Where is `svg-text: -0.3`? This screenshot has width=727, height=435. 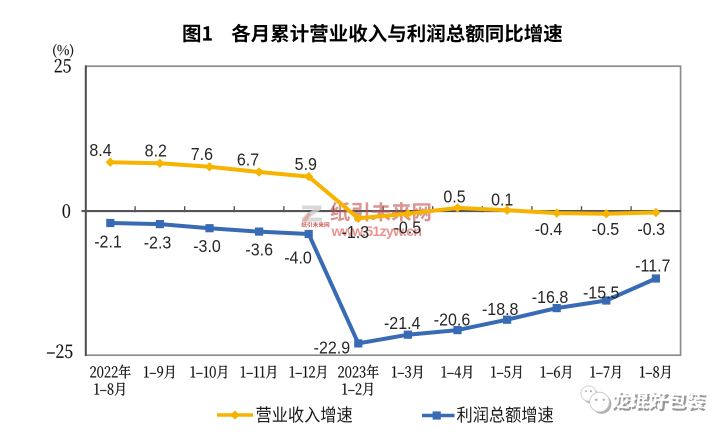
svg-text: -0.3 is located at coordinates (651, 229).